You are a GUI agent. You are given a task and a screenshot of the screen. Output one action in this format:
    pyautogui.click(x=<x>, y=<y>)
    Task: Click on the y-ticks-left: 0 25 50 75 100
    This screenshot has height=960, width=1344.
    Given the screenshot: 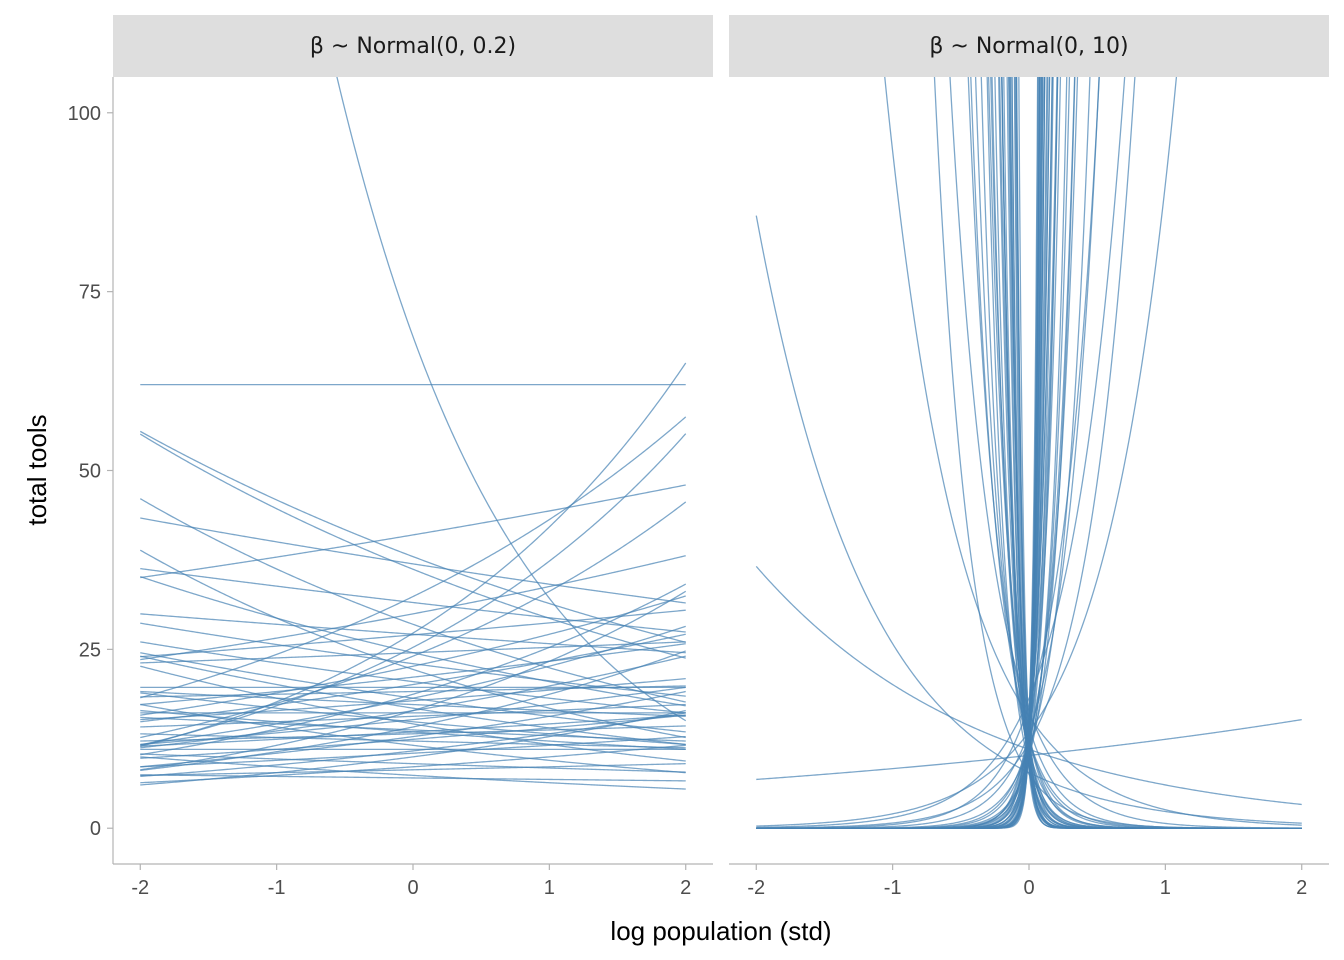 What is the action you would take?
    pyautogui.click(x=90, y=471)
    